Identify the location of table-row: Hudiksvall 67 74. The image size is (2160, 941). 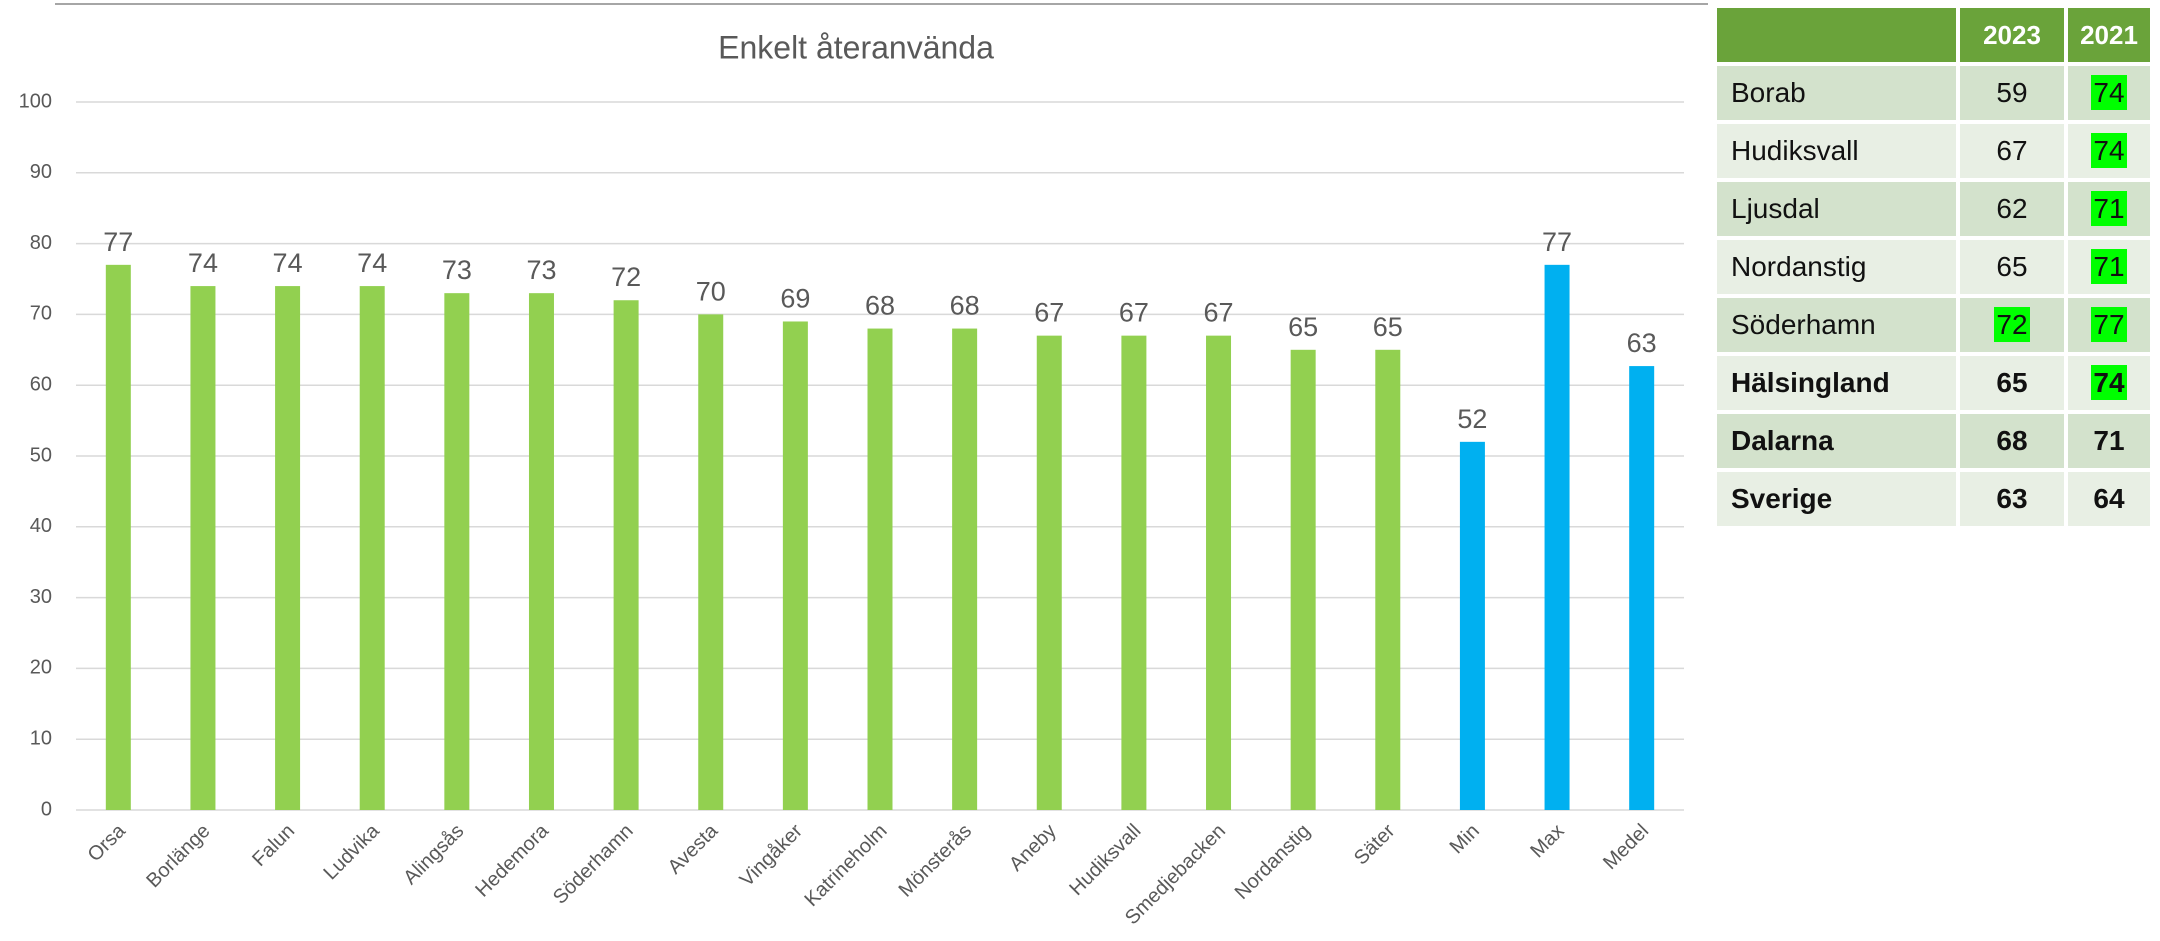
(1933, 151).